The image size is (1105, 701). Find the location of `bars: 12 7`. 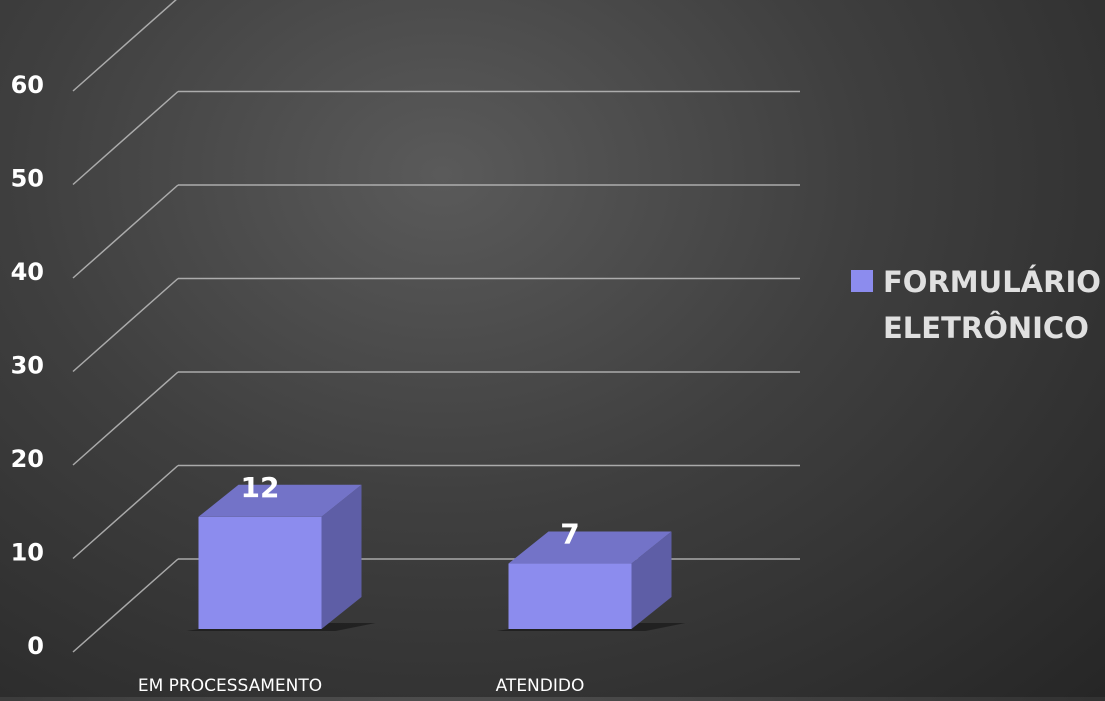

bars: 12 7 is located at coordinates (436, 551).